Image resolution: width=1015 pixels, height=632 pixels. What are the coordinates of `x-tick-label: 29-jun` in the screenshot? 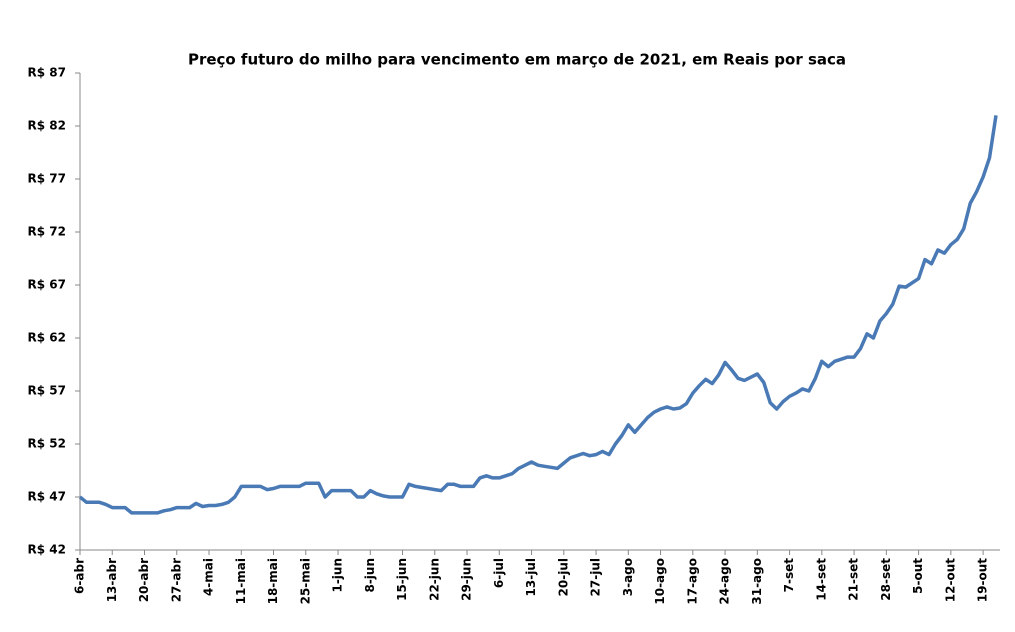 It's located at (467, 579).